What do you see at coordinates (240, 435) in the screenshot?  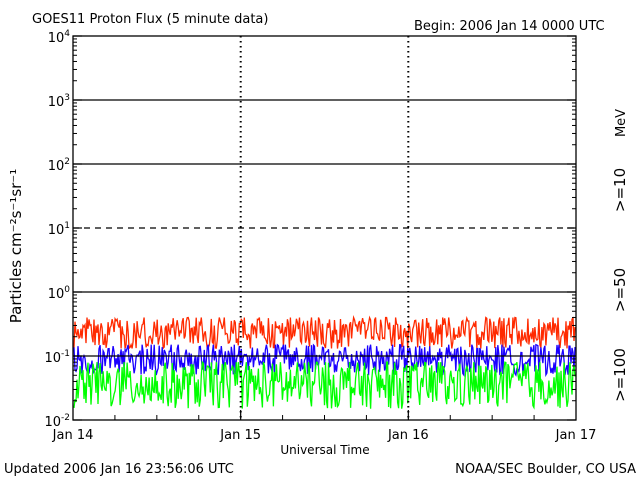 I see `x-tick-label: Jan 15` at bounding box center [240, 435].